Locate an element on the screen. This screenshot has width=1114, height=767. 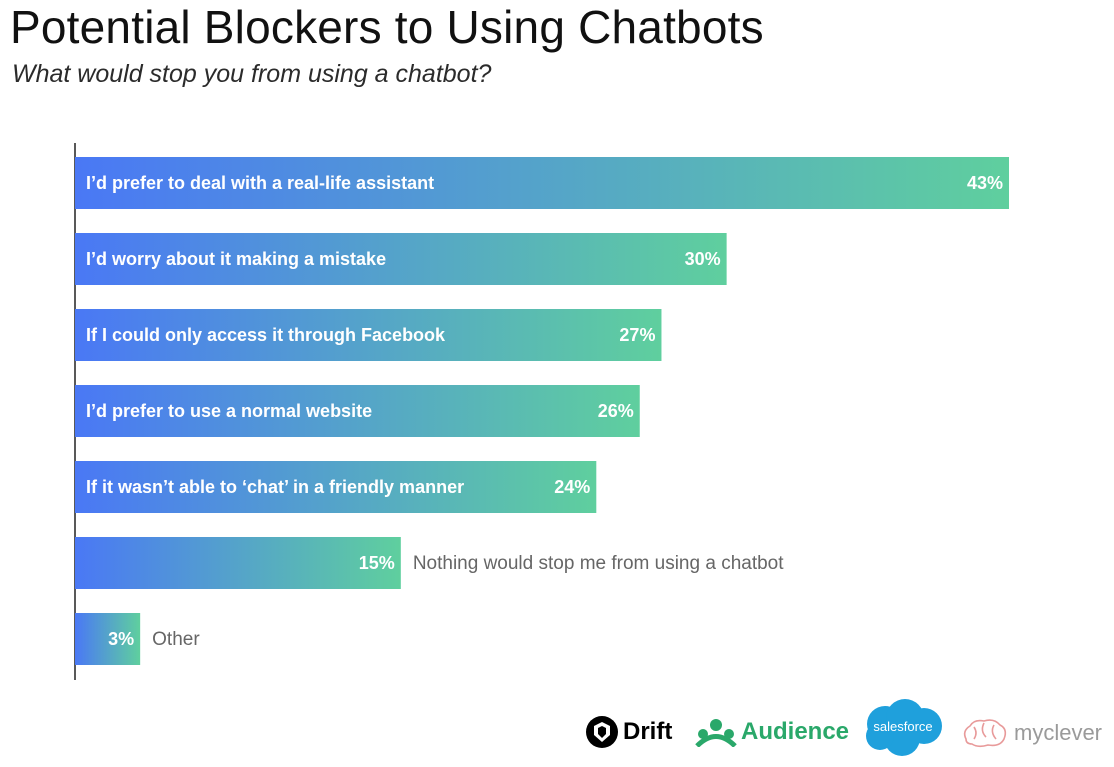
salesforce-wordmark: salesforce is located at coordinates (903, 726).